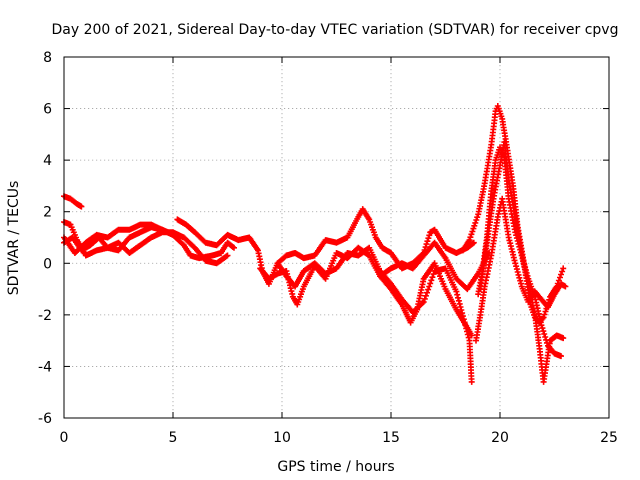  What do you see at coordinates (521, 269) in the screenshot?
I see `series-sat-l` at bounding box center [521, 269].